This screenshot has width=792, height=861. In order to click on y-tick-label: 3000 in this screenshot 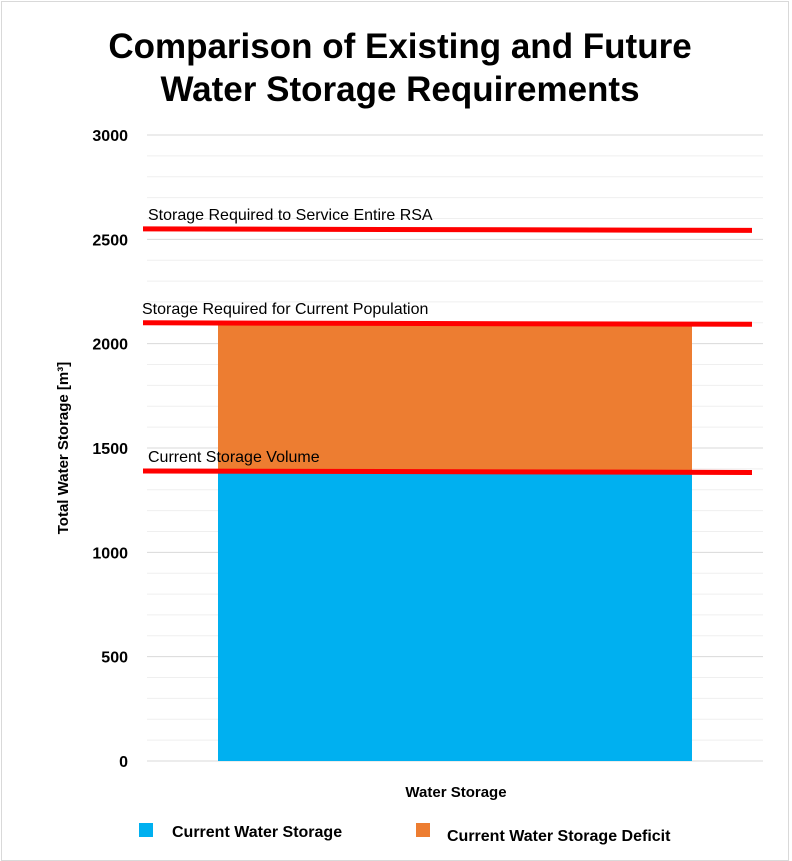, I will do `click(110, 136)`.